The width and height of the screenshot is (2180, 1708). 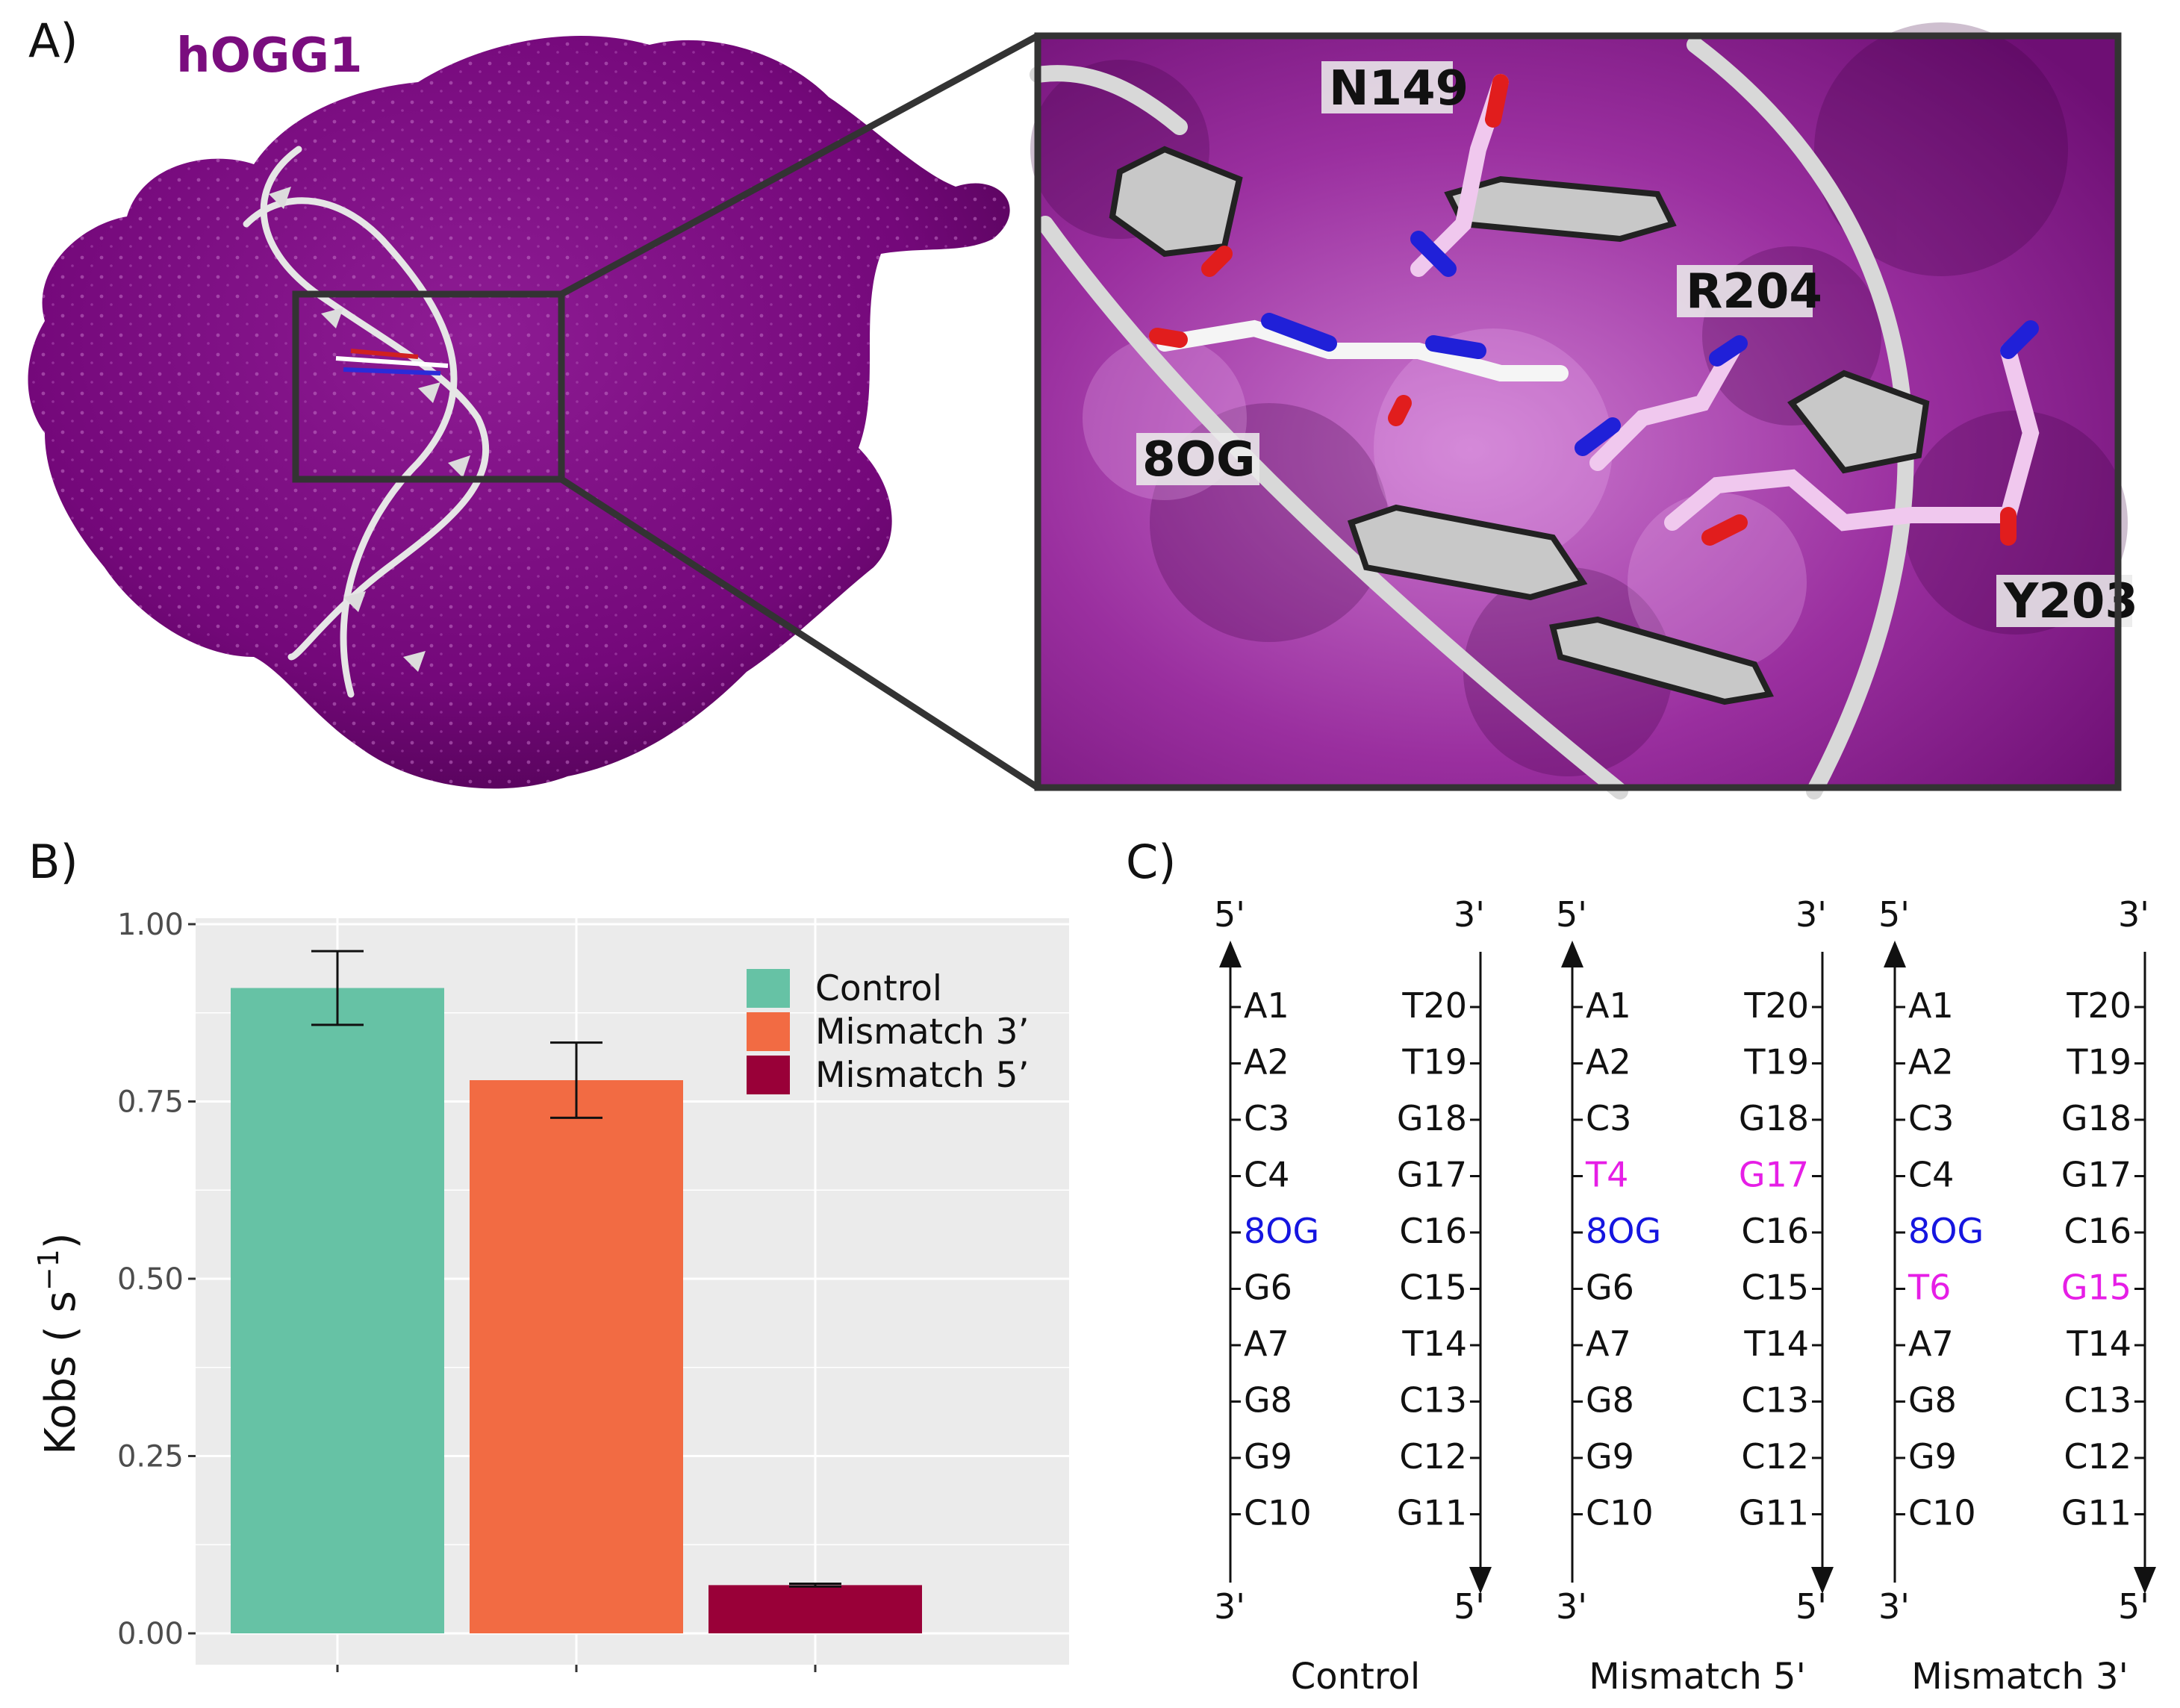 I want to click on nucleotide-left: T4, so click(x=1606, y=1175).